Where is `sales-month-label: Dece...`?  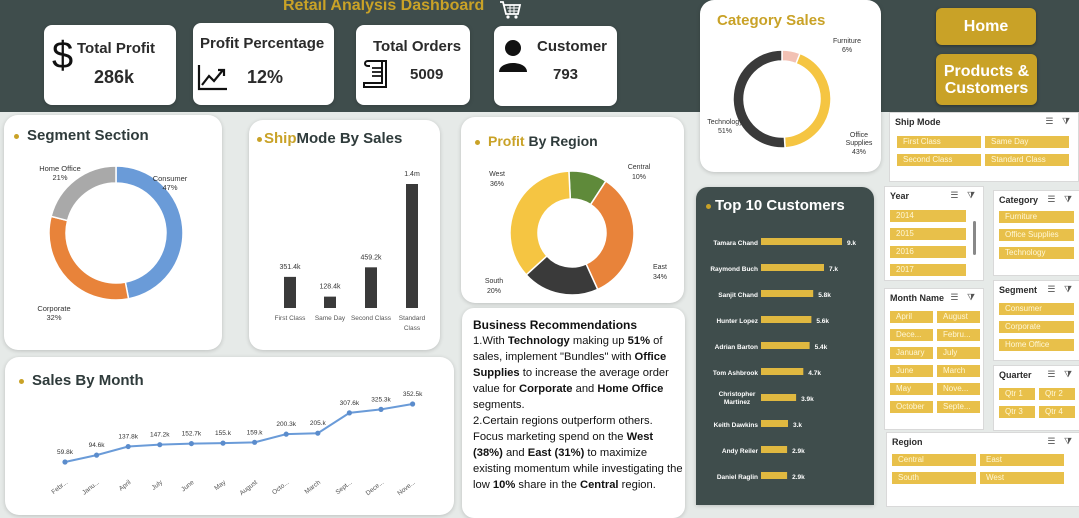
sales-month-label: Dece... is located at coordinates (375, 488).